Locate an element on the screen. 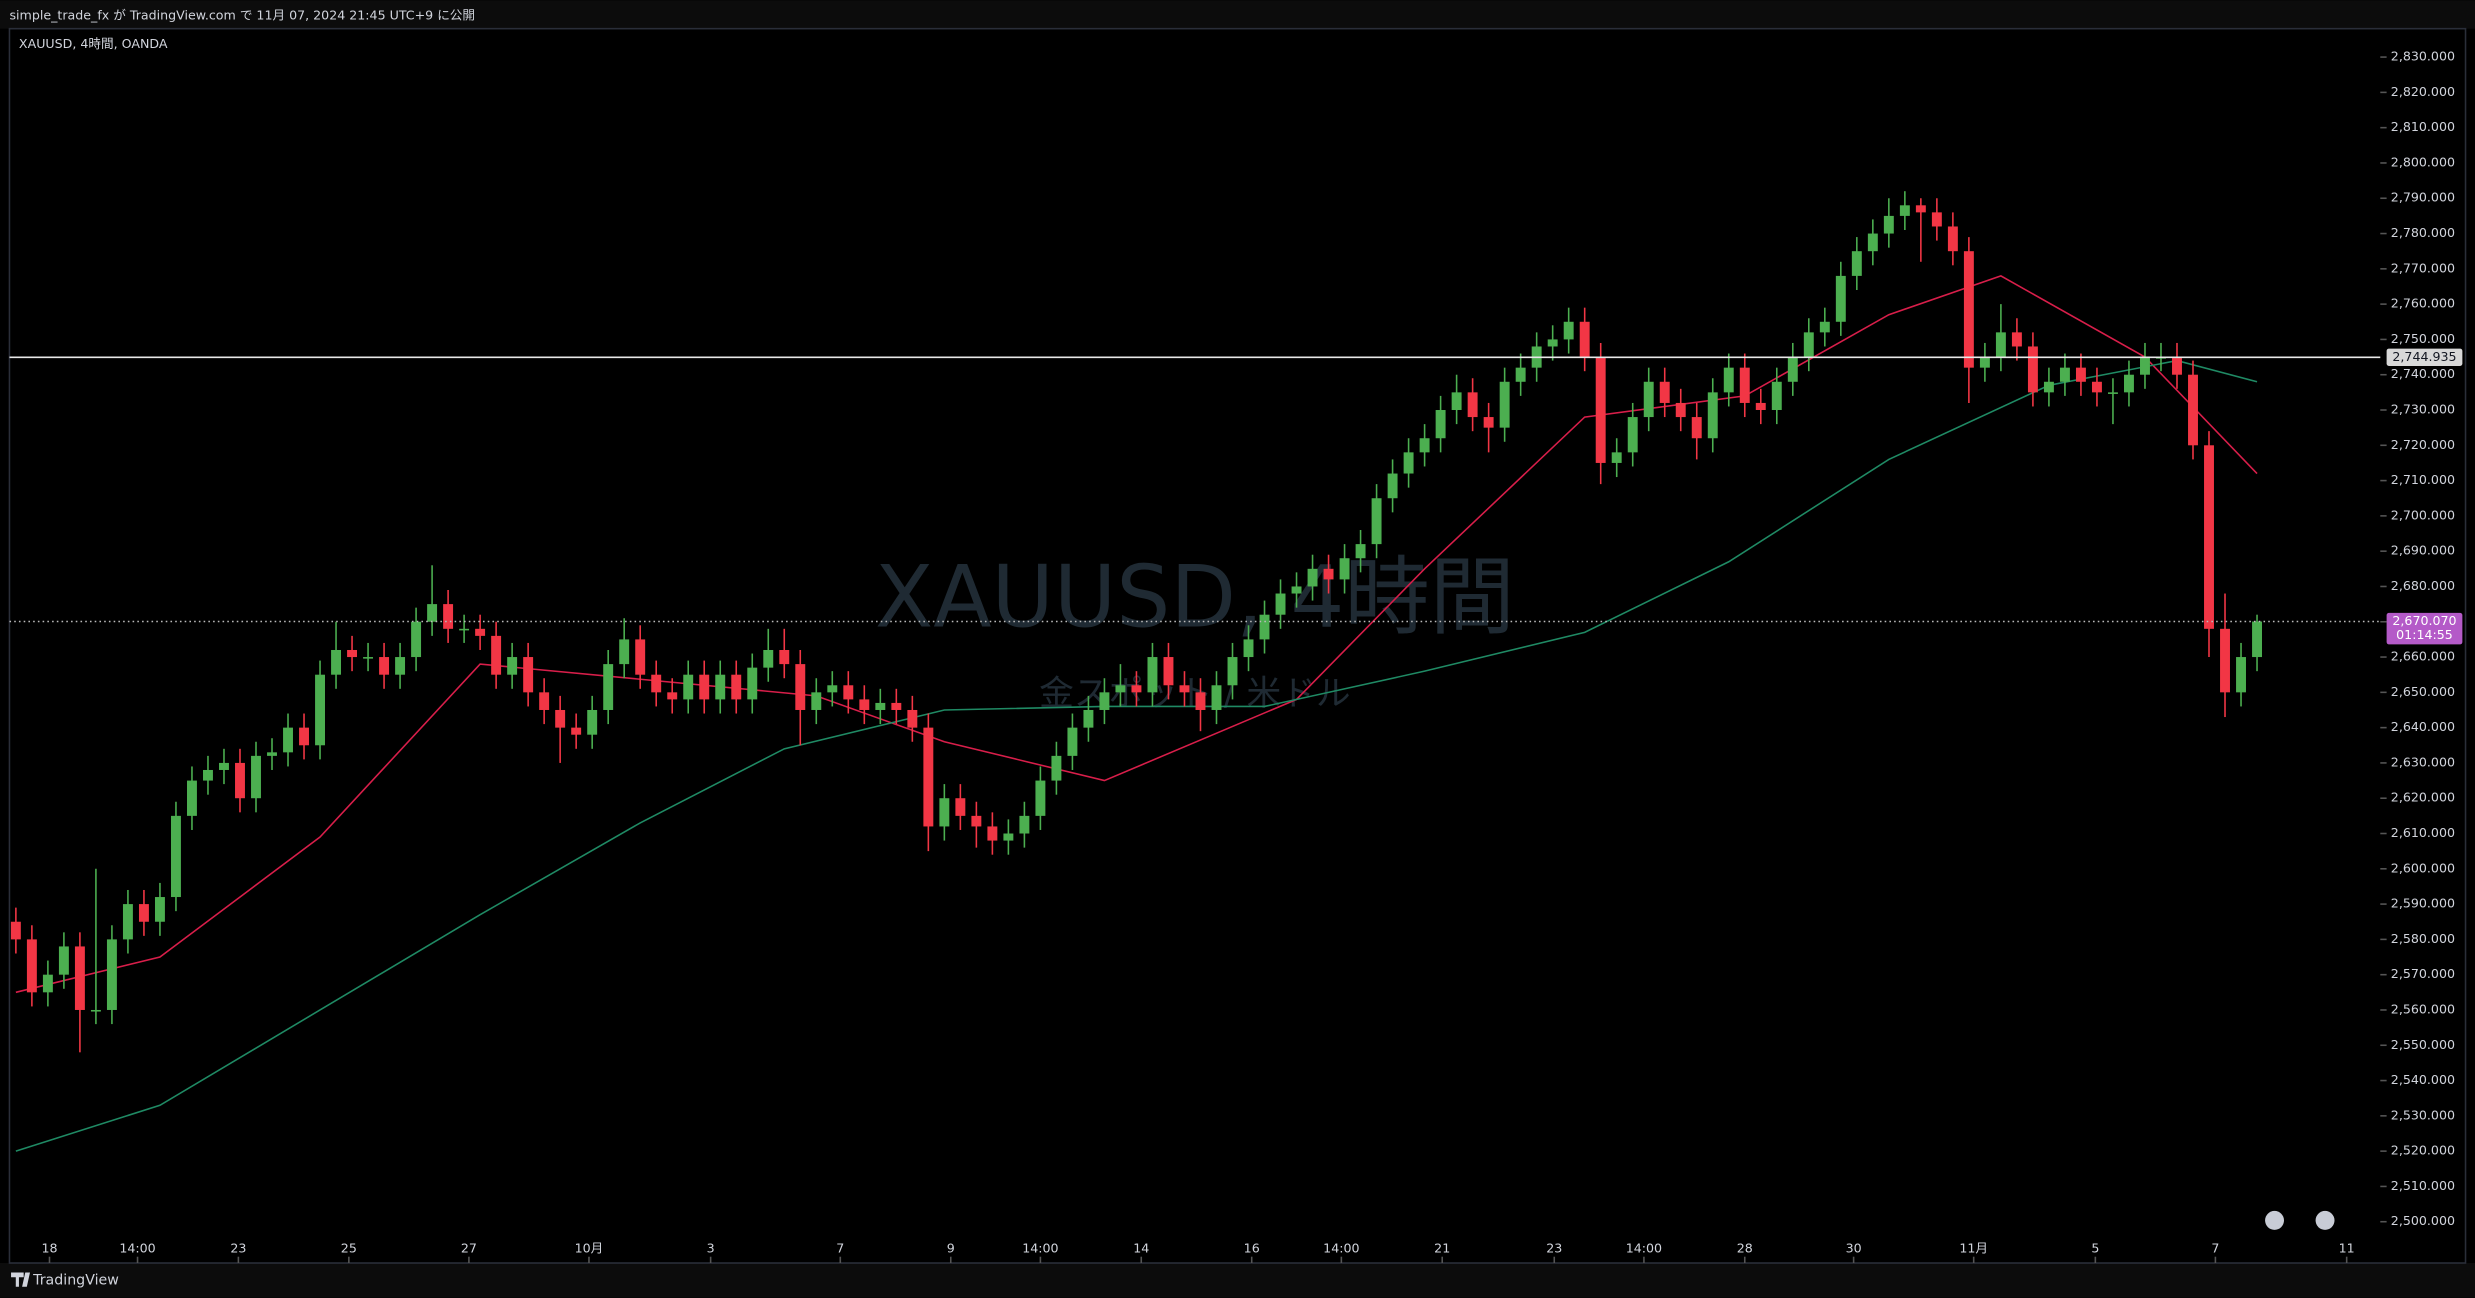 This screenshot has height=1298, width=2475. y-tick-label: 2,590.000 is located at coordinates (2423, 903).